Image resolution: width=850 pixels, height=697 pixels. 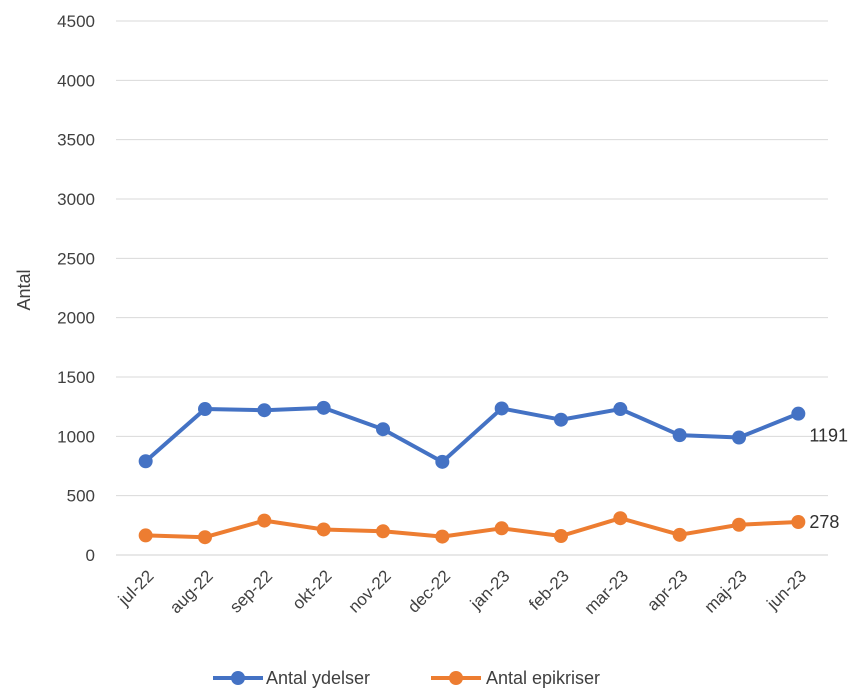 What do you see at coordinates (76, 21) in the screenshot?
I see `y-tick-label: 4500` at bounding box center [76, 21].